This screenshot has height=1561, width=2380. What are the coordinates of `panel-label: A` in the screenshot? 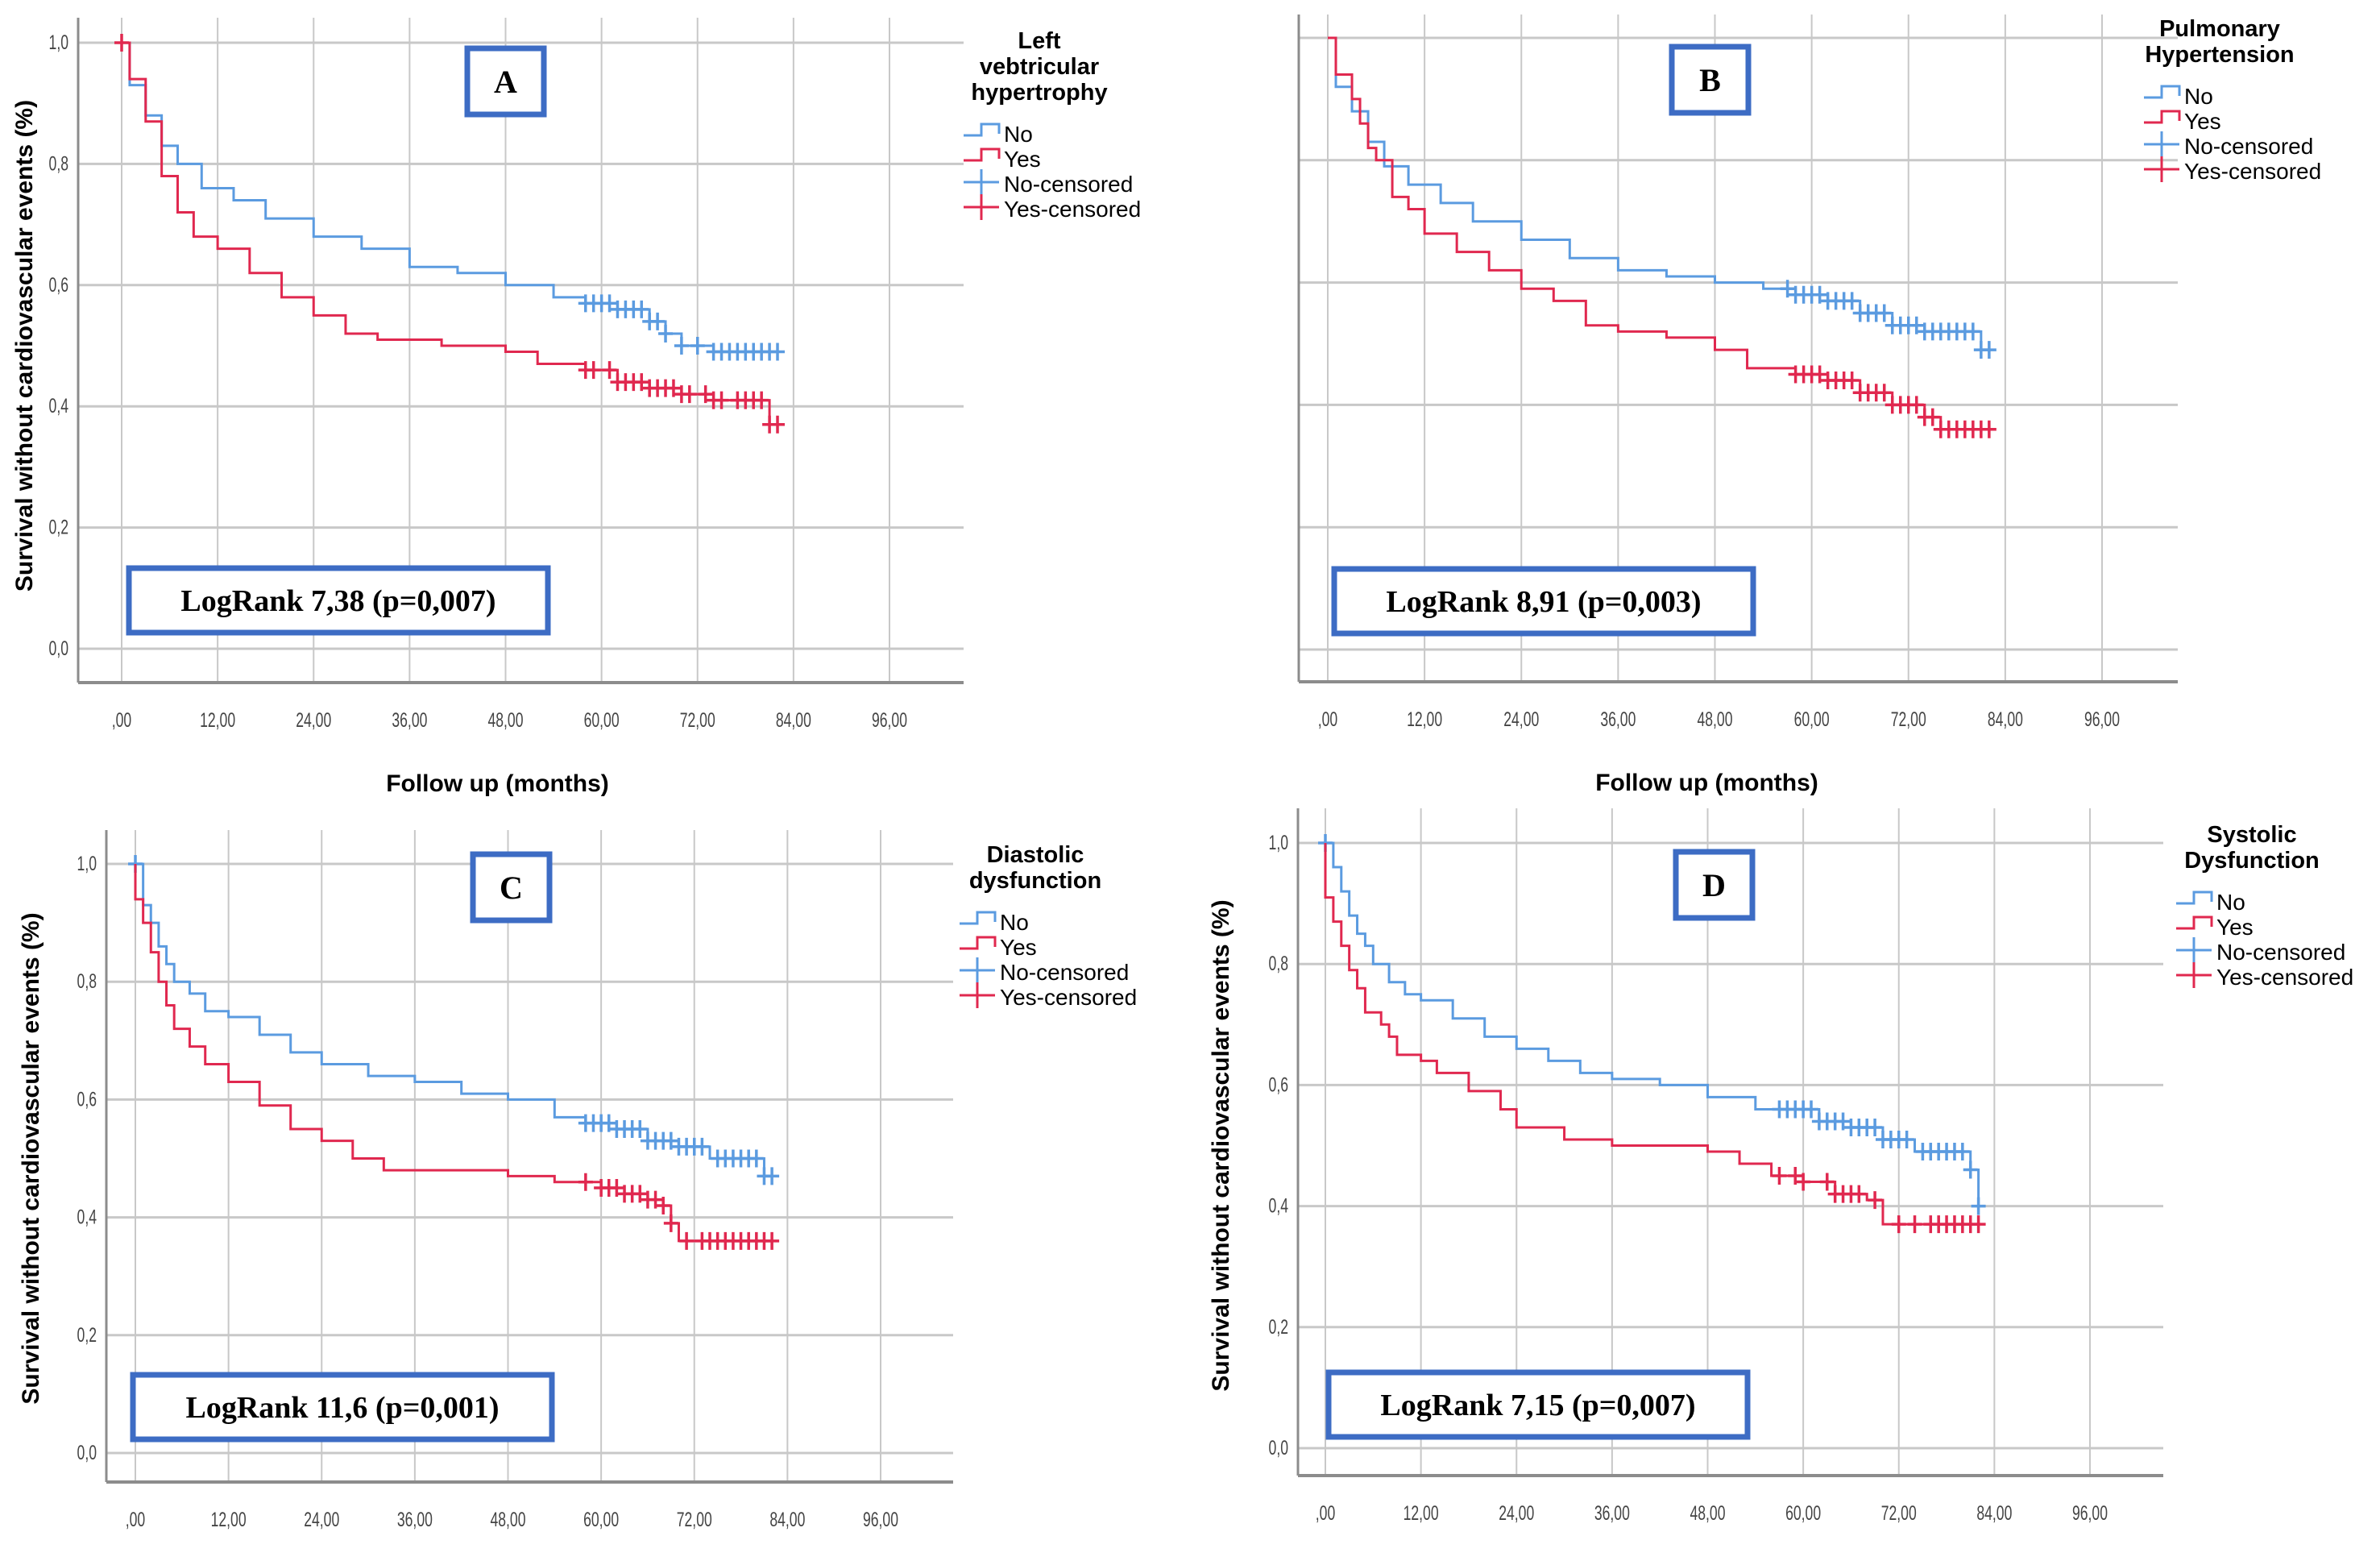 It's located at (505, 82).